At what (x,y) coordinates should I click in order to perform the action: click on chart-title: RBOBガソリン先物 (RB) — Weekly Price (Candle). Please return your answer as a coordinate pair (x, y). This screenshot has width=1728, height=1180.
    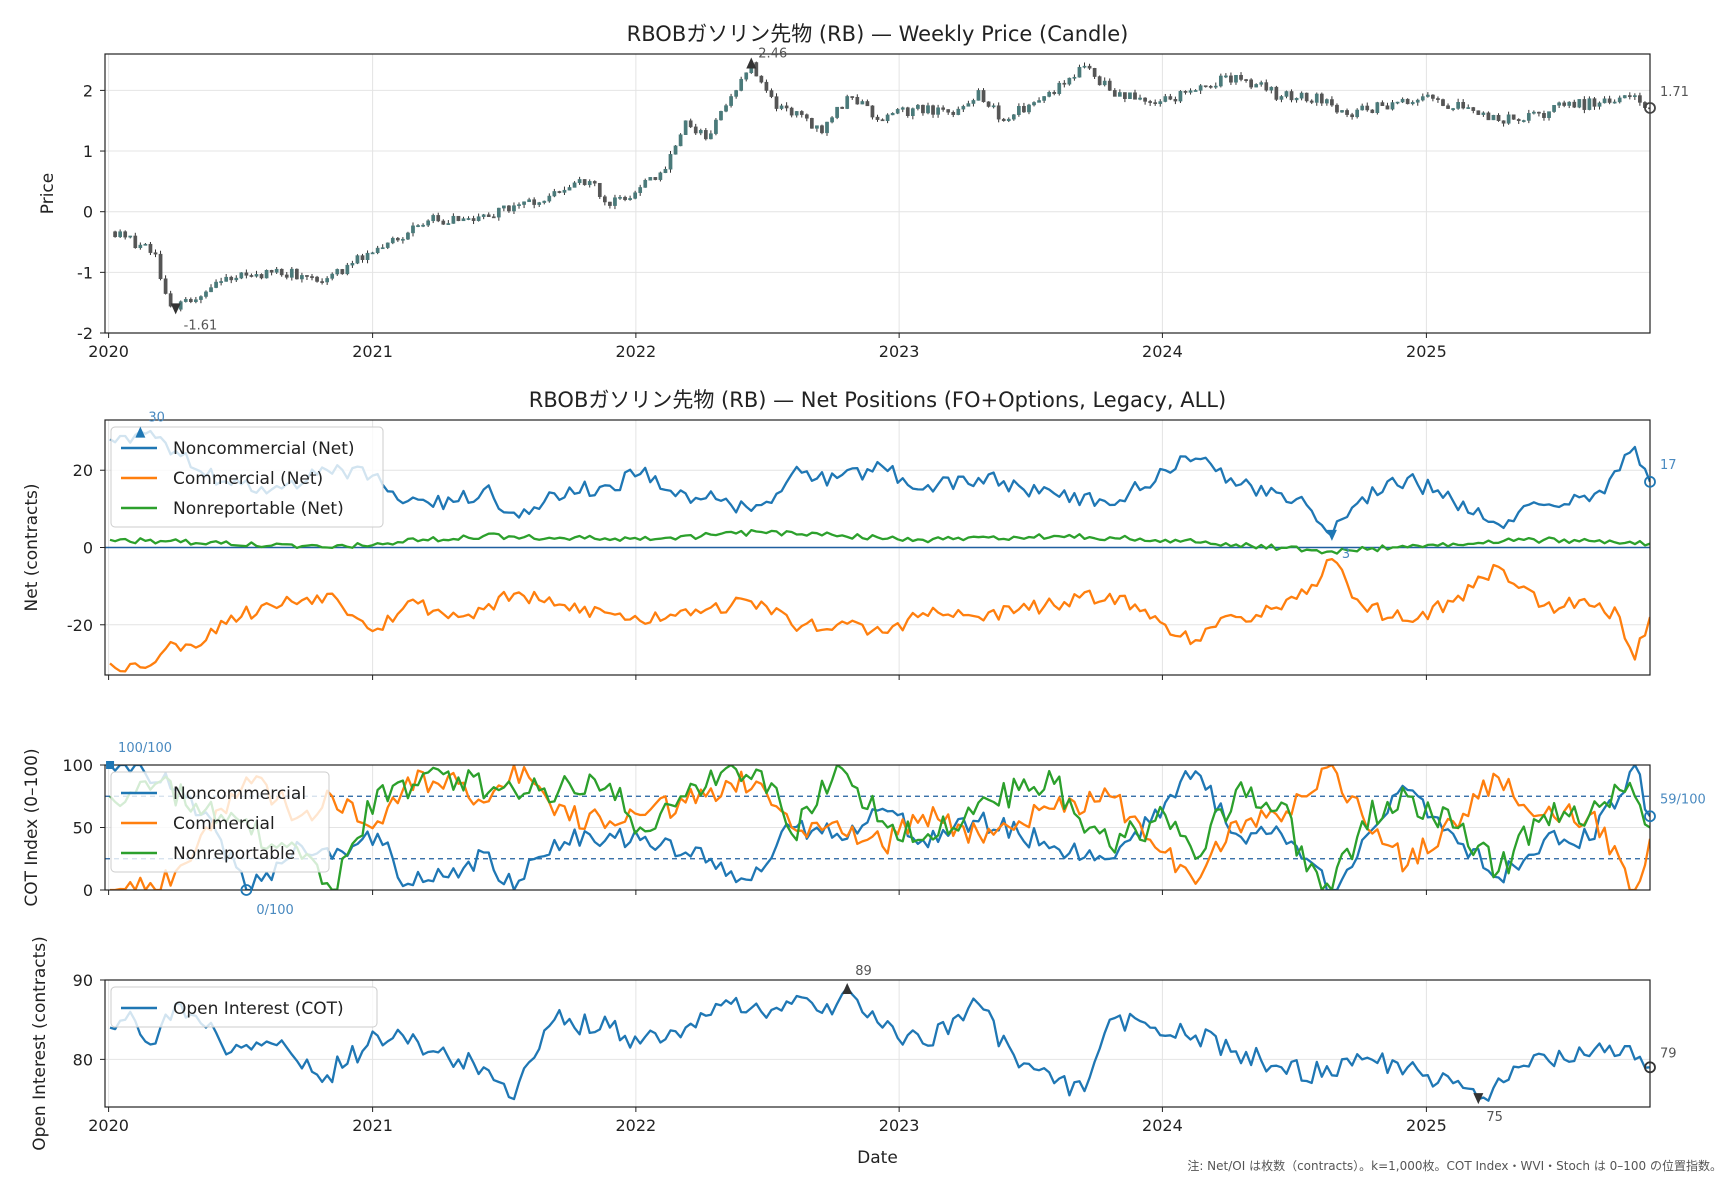
    Looking at the image, I should click on (878, 34).